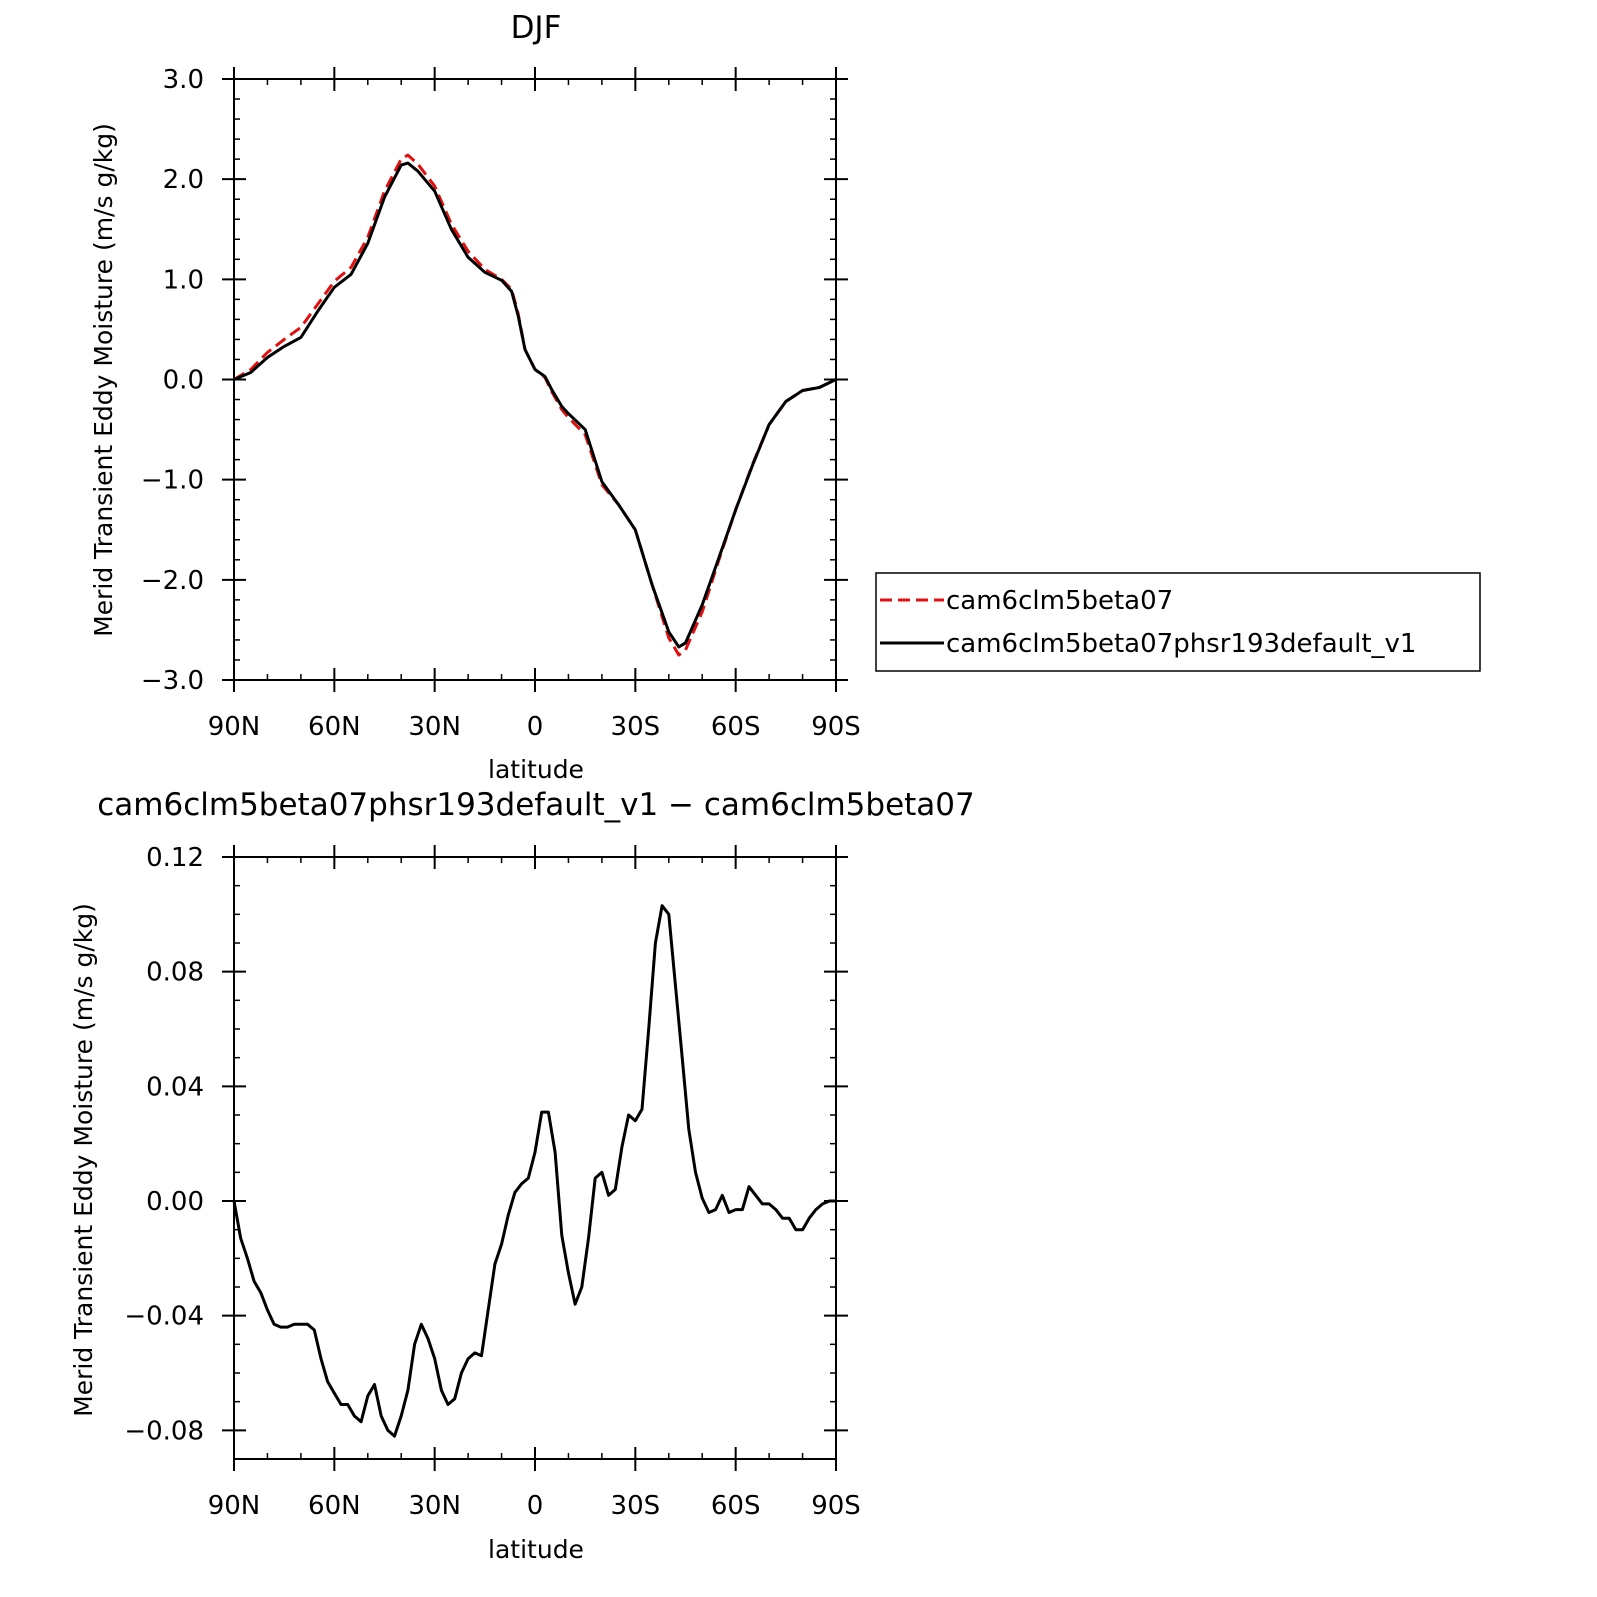  Describe the element at coordinates (175, 1087) in the screenshot. I see `y-tick-label: 0.04` at that location.